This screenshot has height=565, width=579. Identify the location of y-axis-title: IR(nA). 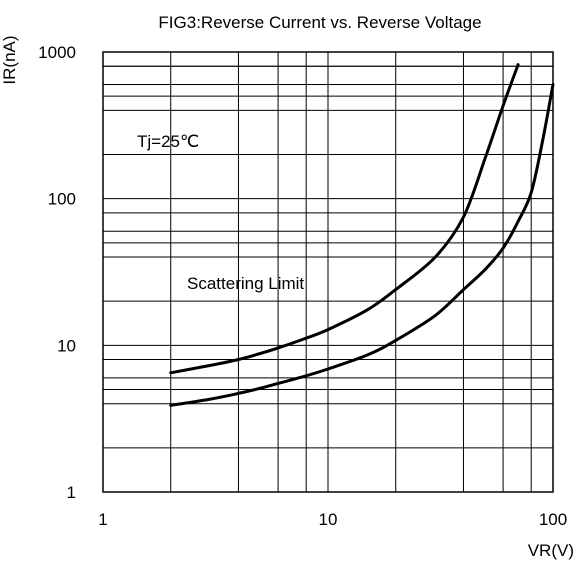
(9, 59).